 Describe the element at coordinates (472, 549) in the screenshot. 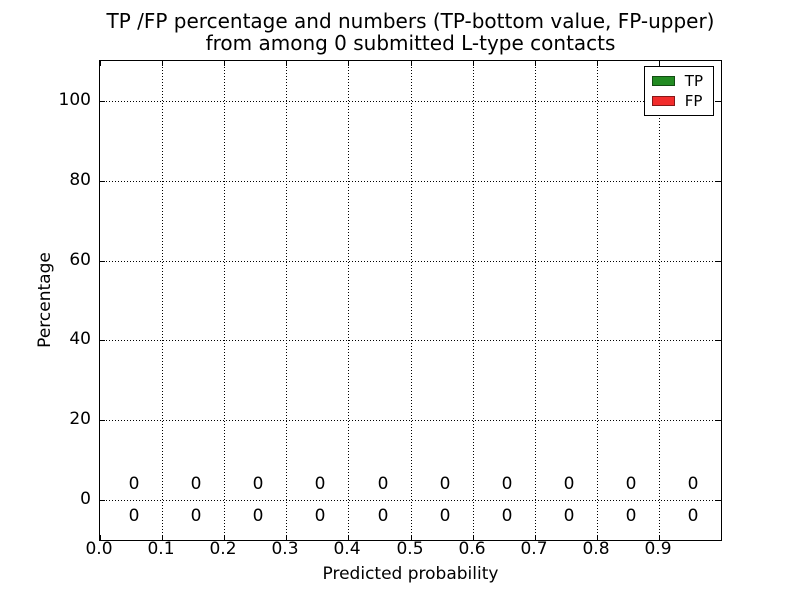

I see `x-tick-label: 0.6` at that location.